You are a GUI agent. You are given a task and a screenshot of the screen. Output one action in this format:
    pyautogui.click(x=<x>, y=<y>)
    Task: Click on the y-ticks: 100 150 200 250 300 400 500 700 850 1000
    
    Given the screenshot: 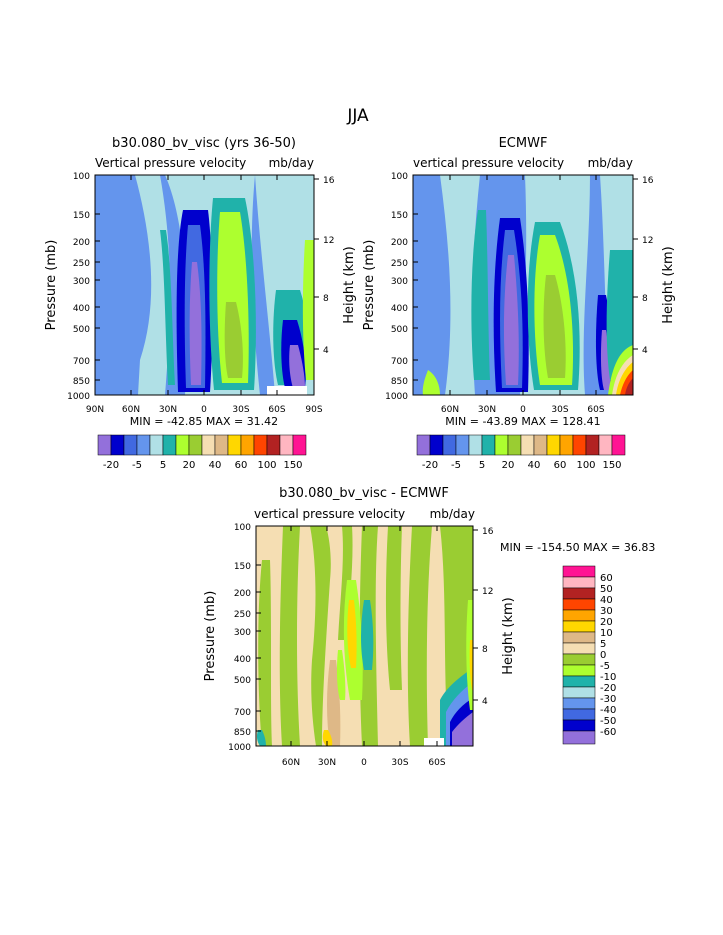 What is the action you would take?
    pyautogui.click(x=239, y=638)
    